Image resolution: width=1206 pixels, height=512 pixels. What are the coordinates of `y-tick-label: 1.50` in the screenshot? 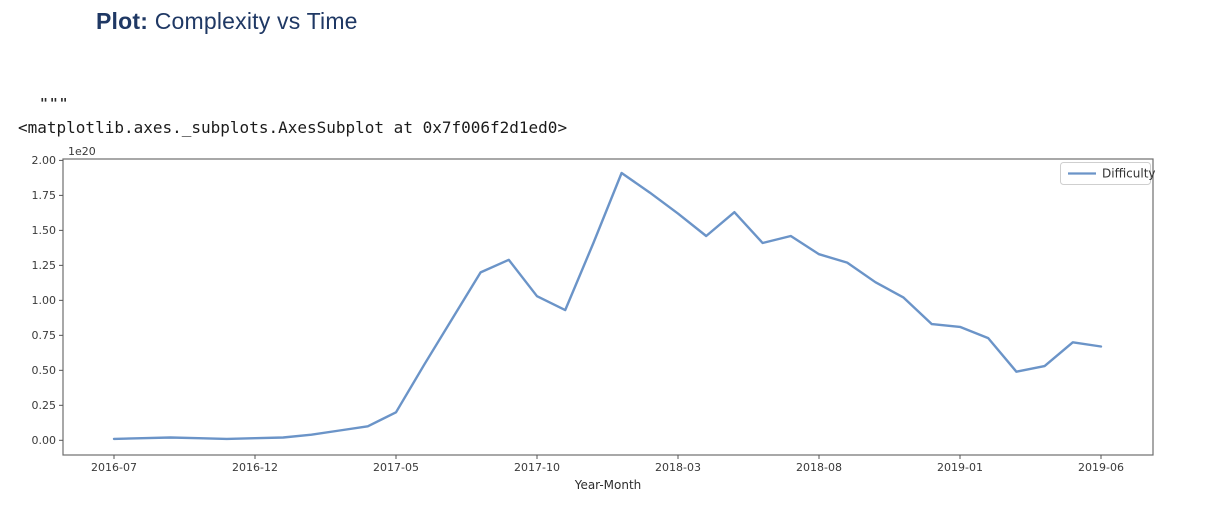 It's located at (44, 230).